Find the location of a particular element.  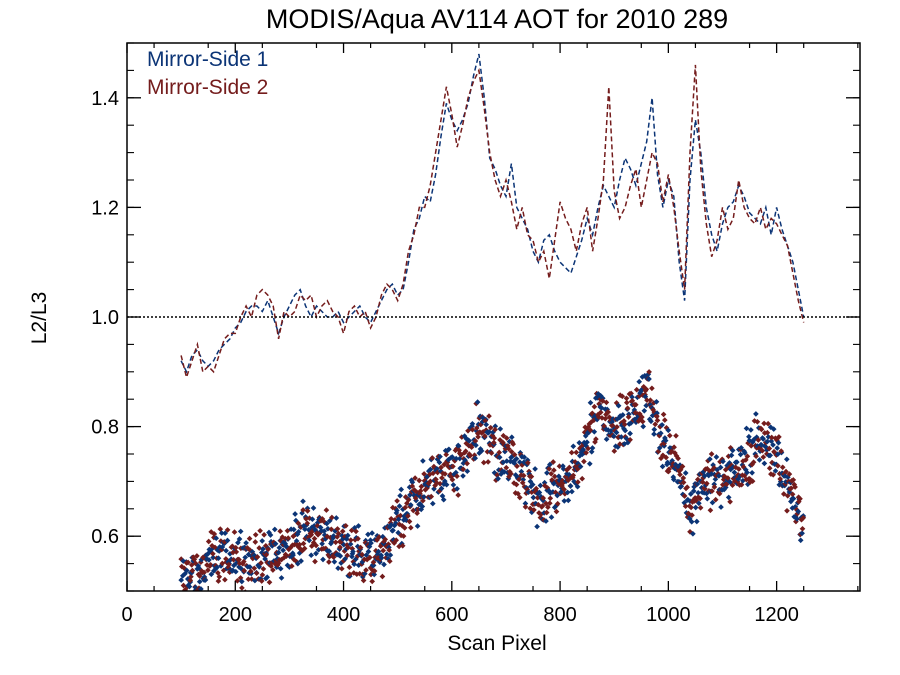

legend-entry-mirror-side-2: Mirror-Side 2 is located at coordinates (207, 87).